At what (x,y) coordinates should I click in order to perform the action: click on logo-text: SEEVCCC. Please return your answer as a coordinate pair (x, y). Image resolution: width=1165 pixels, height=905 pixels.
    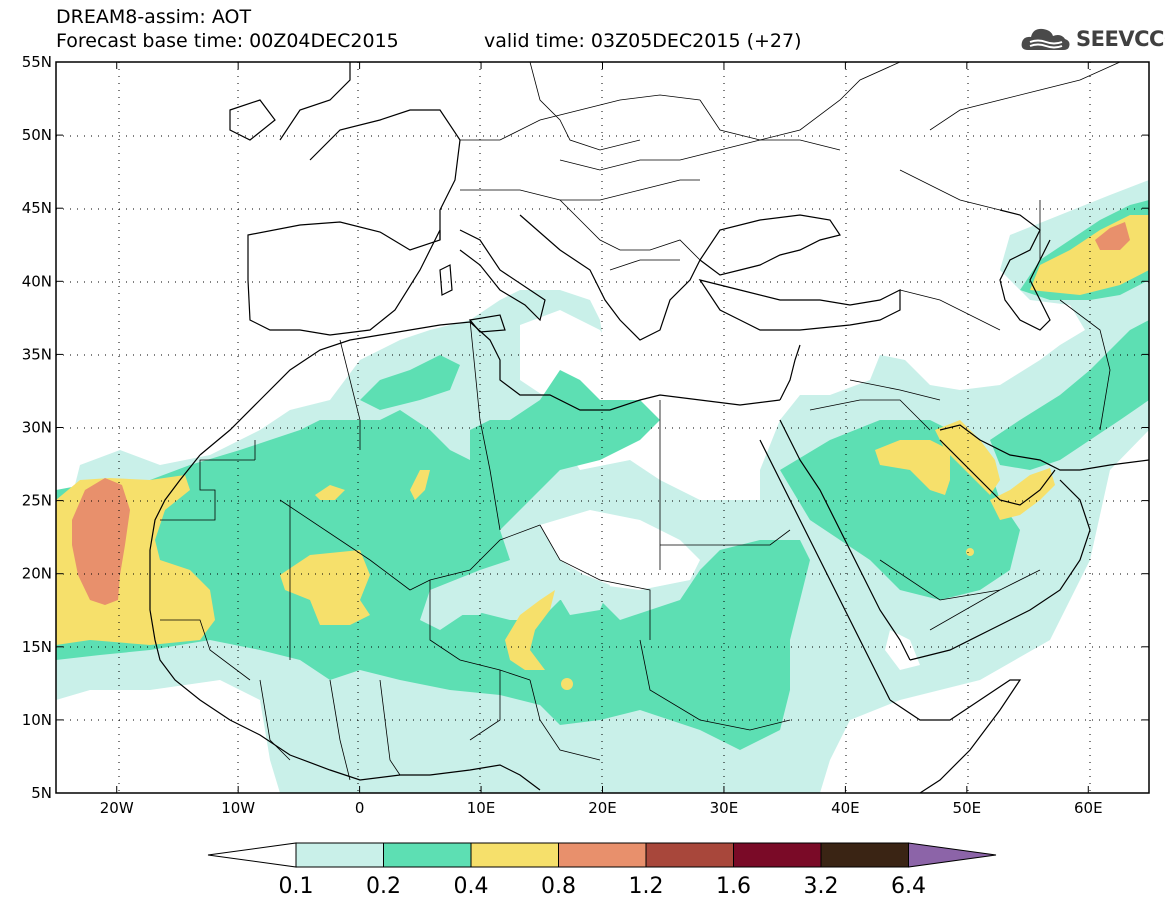
    Looking at the image, I should click on (1120, 39).